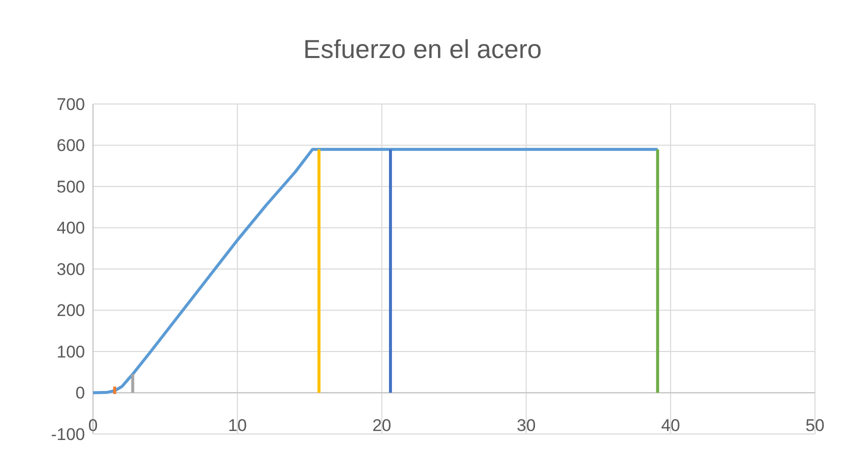 The image size is (845, 461). Describe the element at coordinates (70, 104) in the screenshot. I see `y-tick-label: 700` at that location.